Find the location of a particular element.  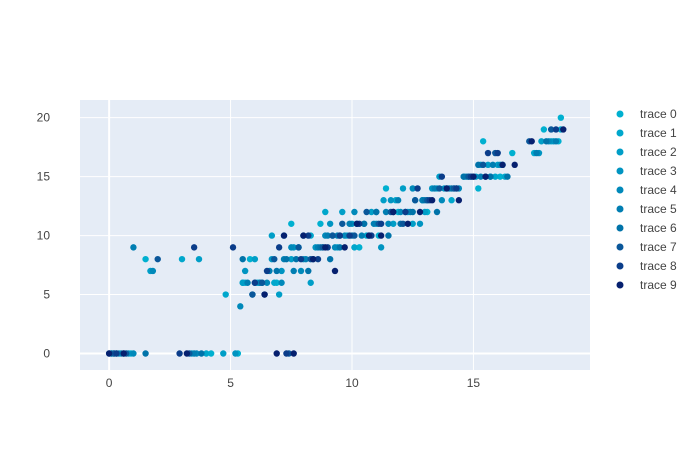

legend-item-trace-3: trace 3 is located at coordinates (647, 171).